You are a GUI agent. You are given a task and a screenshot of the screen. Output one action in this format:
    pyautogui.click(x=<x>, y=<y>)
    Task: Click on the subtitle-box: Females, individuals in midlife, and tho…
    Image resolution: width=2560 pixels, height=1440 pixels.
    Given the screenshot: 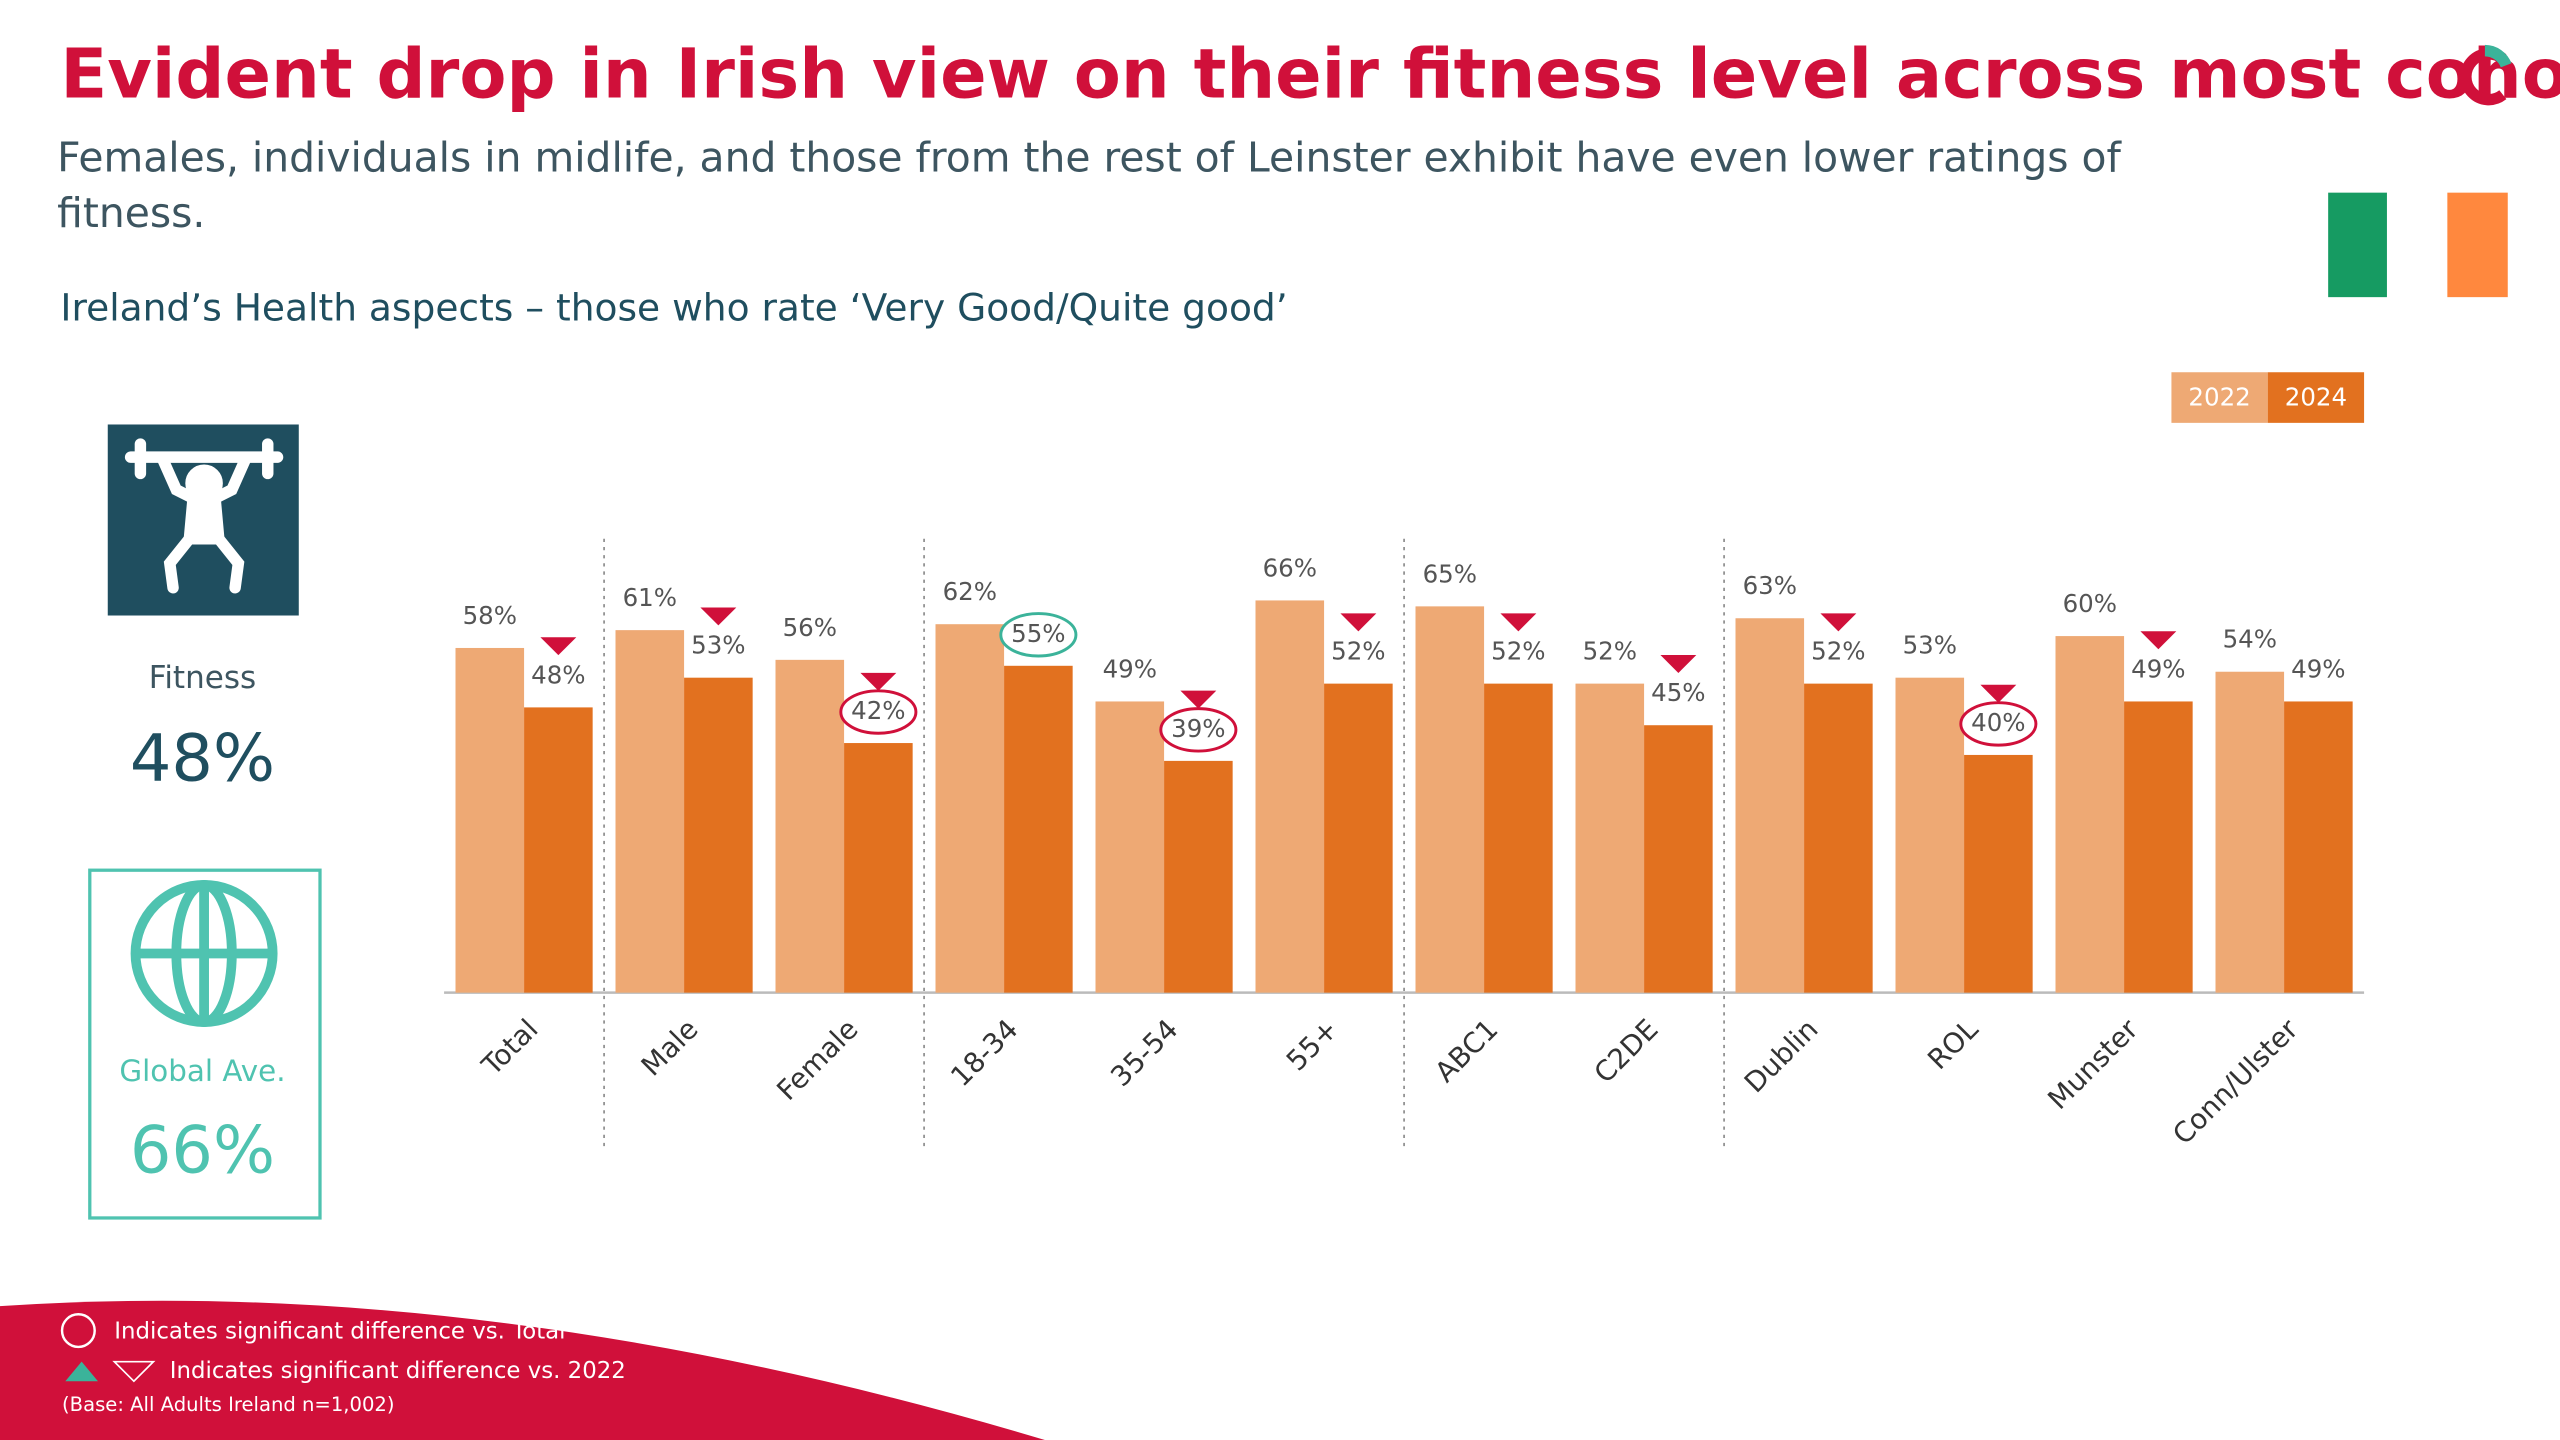 What is the action you would take?
    pyautogui.click(x=1089, y=185)
    